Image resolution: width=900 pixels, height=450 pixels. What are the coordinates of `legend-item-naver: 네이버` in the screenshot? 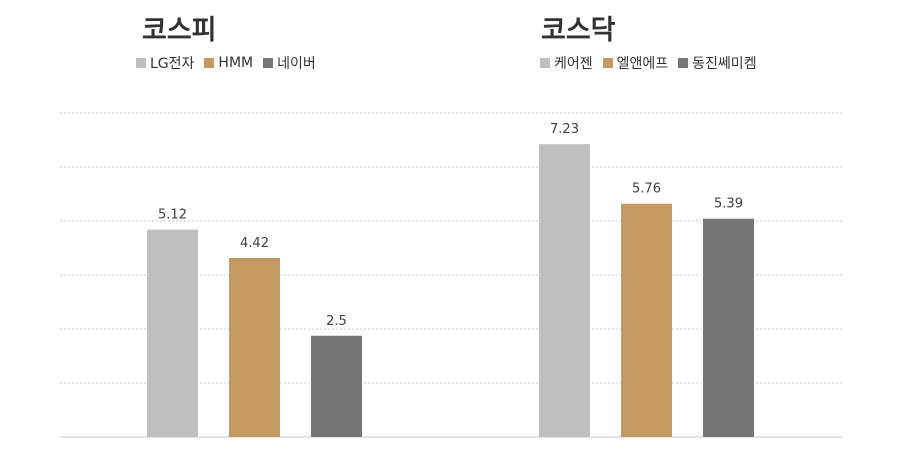 It's located at (289, 63).